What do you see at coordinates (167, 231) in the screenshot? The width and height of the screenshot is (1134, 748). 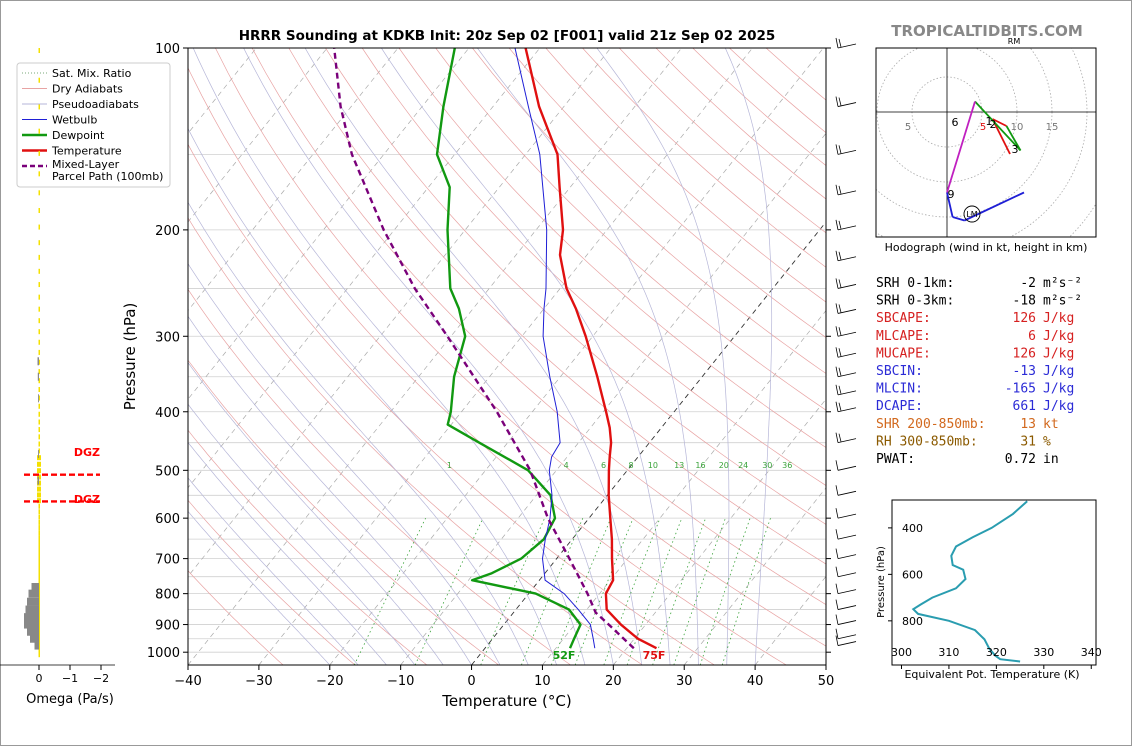 I see `y-tick-label: 200` at bounding box center [167, 231].